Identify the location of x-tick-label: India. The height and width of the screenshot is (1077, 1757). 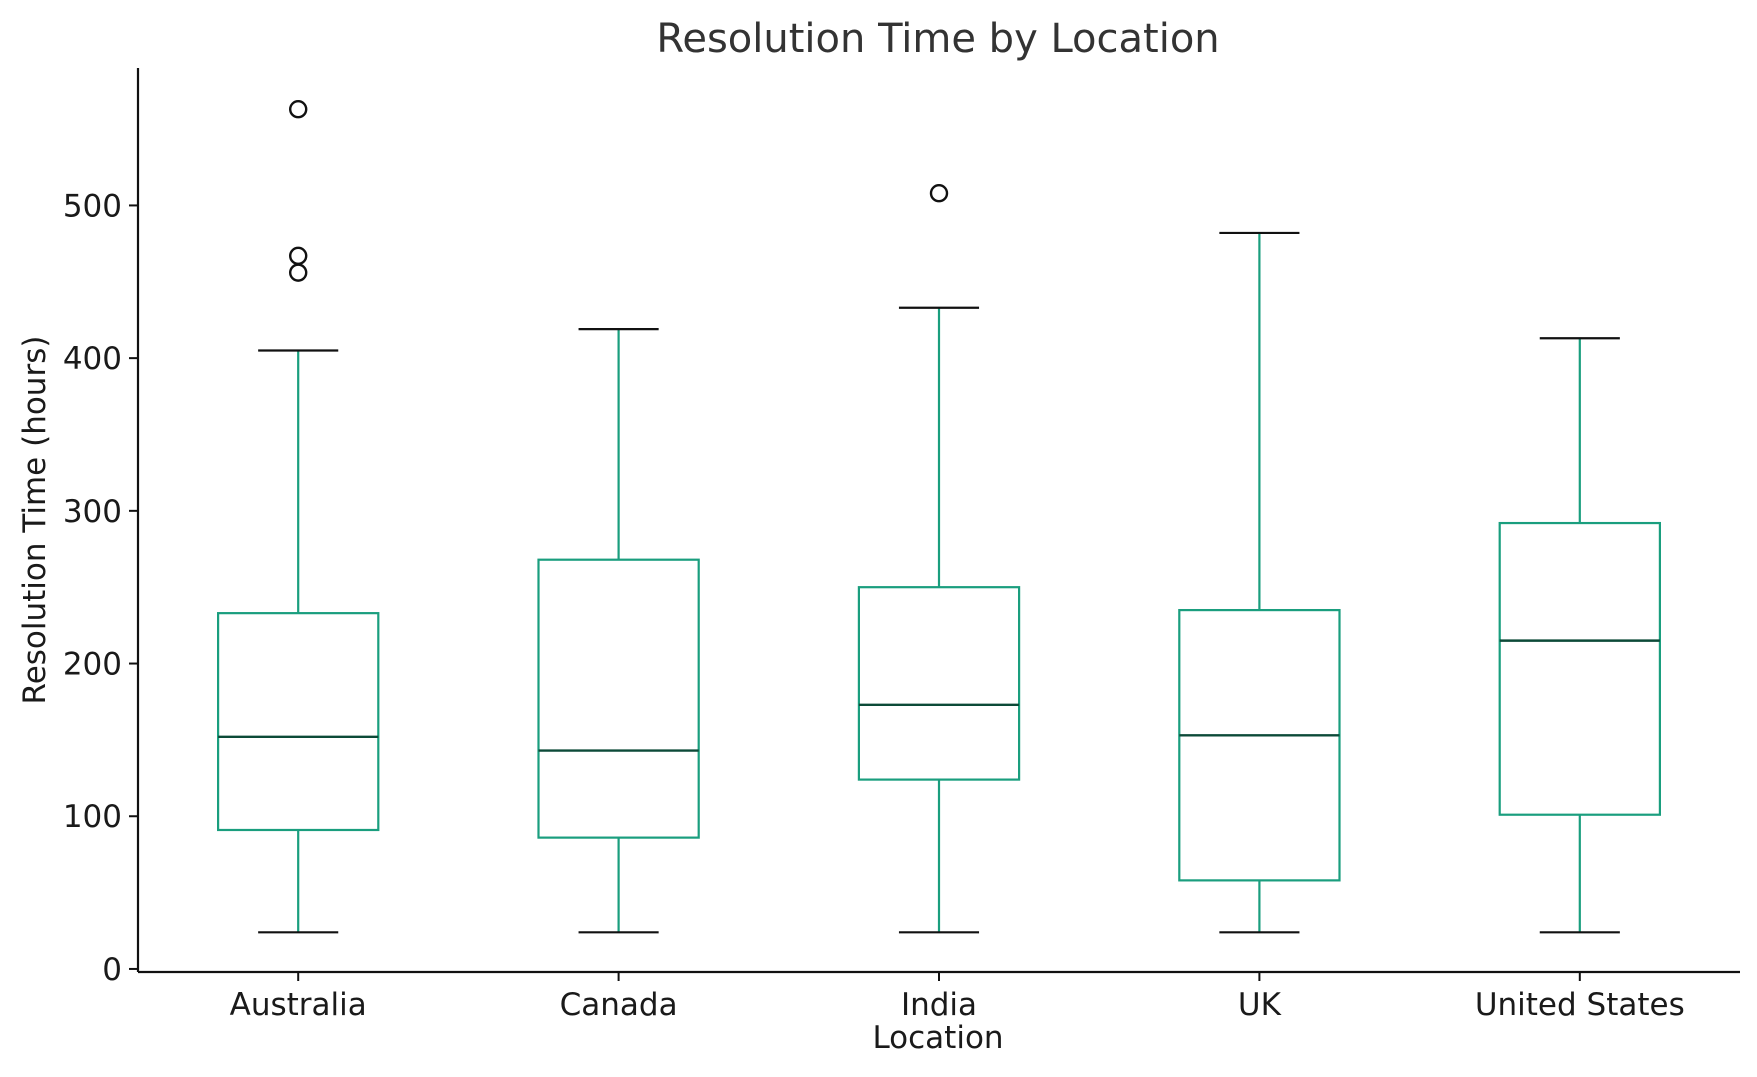
(939, 1005).